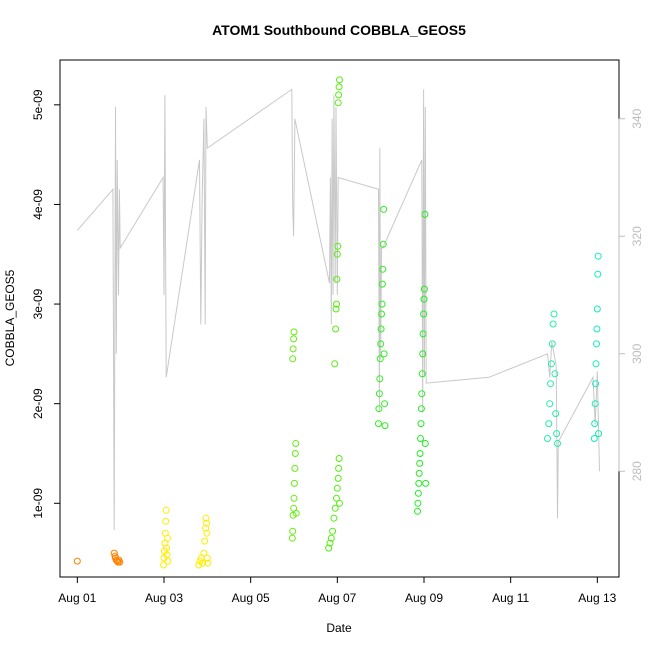 This screenshot has height=650, width=650. What do you see at coordinates (164, 598) in the screenshot?
I see `x-tick-label: Aug 03` at bounding box center [164, 598].